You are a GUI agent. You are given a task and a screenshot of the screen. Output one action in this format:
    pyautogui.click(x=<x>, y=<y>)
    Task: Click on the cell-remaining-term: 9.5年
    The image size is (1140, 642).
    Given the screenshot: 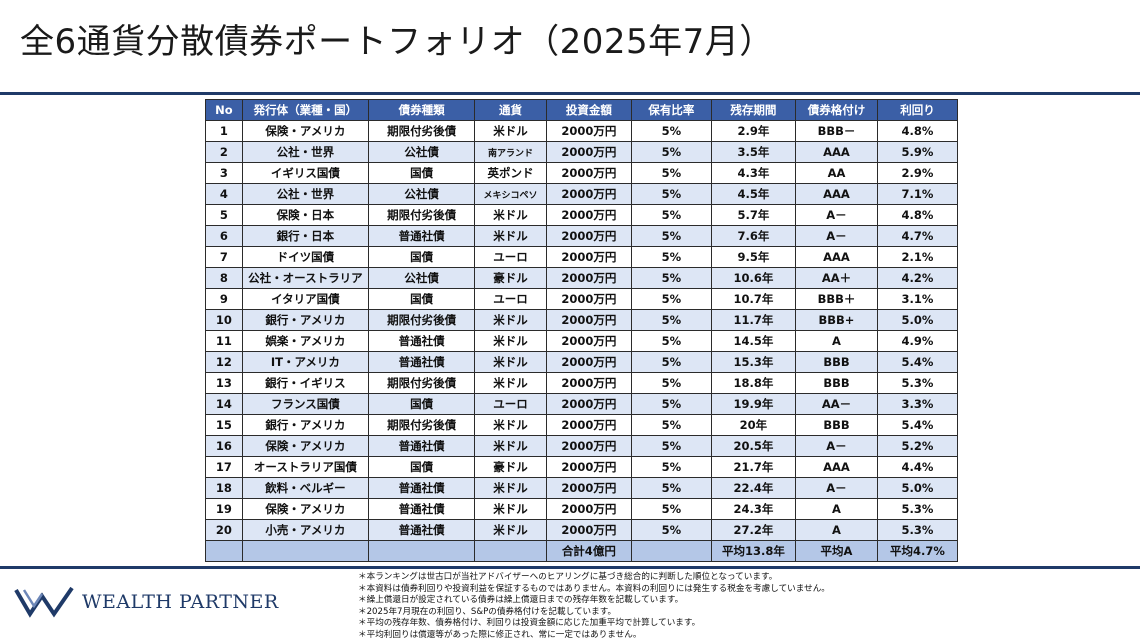 What is the action you would take?
    pyautogui.click(x=753, y=257)
    